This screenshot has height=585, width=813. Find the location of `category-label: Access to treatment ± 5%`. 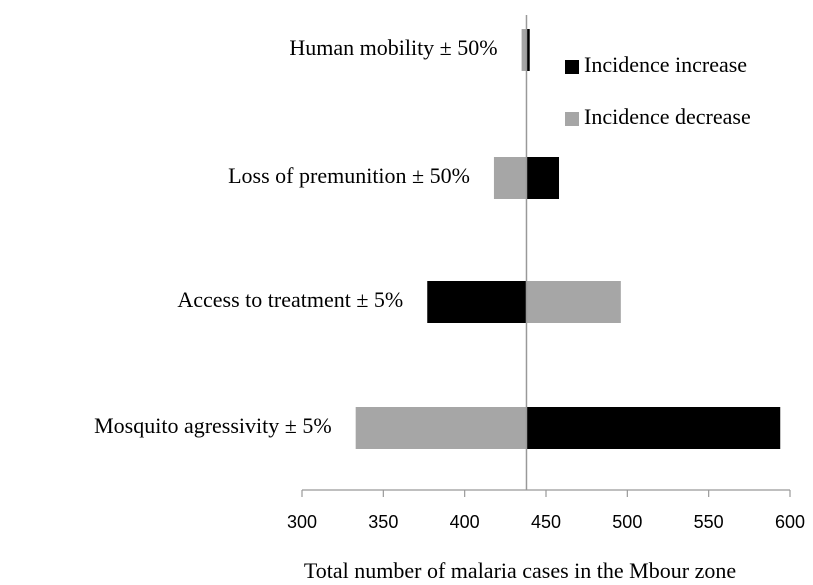

category-label: Access to treatment ± 5% is located at coordinates (290, 299).